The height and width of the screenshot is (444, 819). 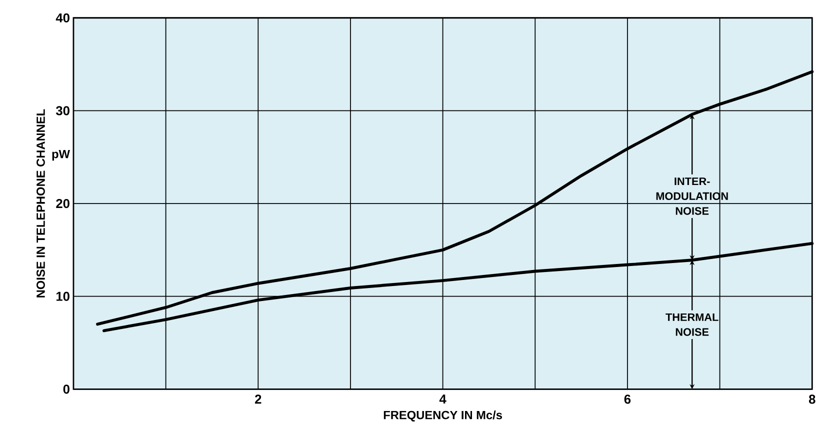 I want to click on x-tick-label: 2, so click(x=258, y=399).